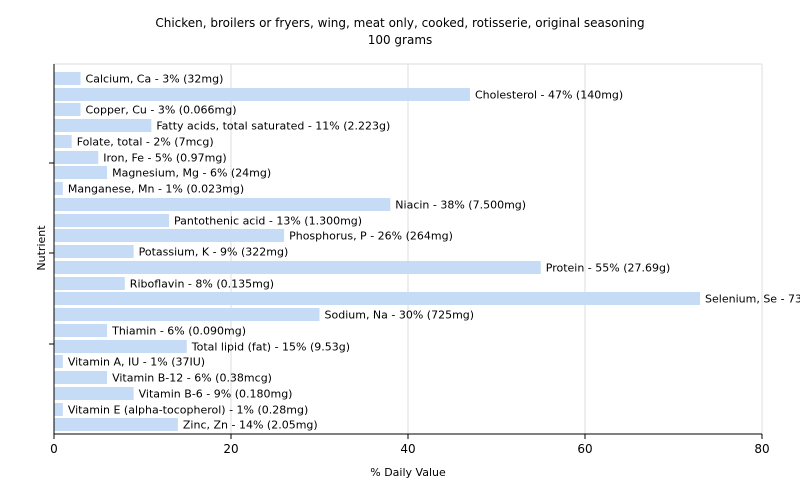 The image size is (800, 504). Describe the element at coordinates (400, 315) in the screenshot. I see `bar-label: Sodium, Na - 30% (725mg)` at that location.